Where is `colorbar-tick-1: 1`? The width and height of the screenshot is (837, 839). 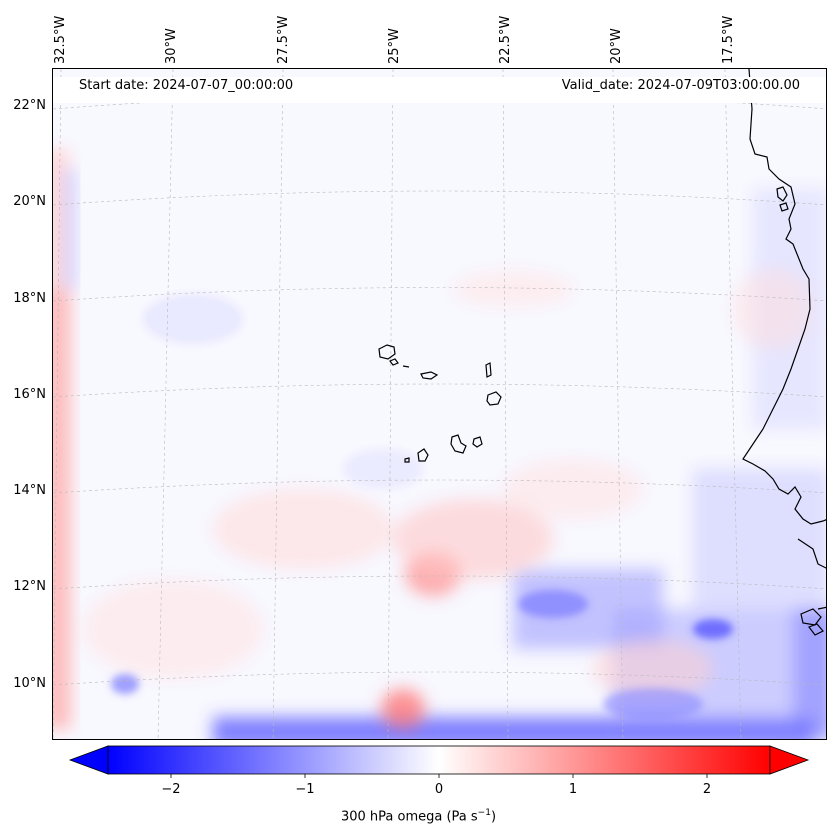 colorbar-tick-1: 1 is located at coordinates (573, 789).